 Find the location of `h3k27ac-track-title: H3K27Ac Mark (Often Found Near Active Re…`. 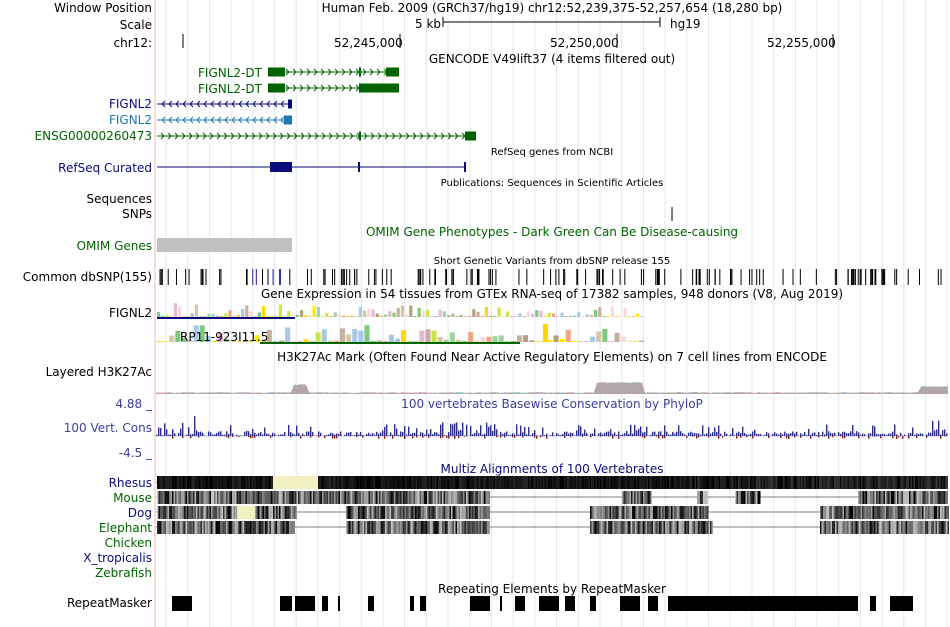

h3k27ac-track-title: H3K27Ac Mark (Often Found Near Active Re… is located at coordinates (552, 357).